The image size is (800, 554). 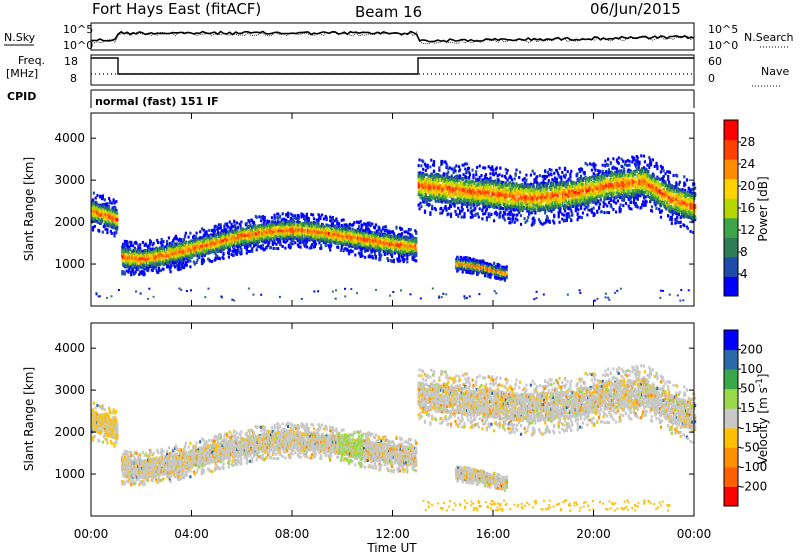 I want to click on noise-search-label: N.Search, so click(x=769, y=37).